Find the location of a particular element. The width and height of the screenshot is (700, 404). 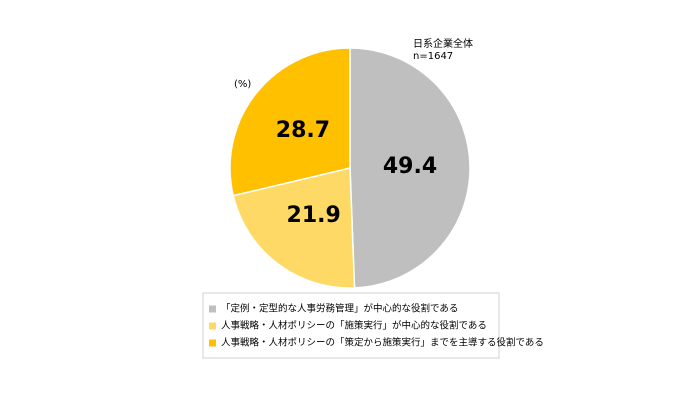

note: 日系企業全体 is located at coordinates (443, 43).